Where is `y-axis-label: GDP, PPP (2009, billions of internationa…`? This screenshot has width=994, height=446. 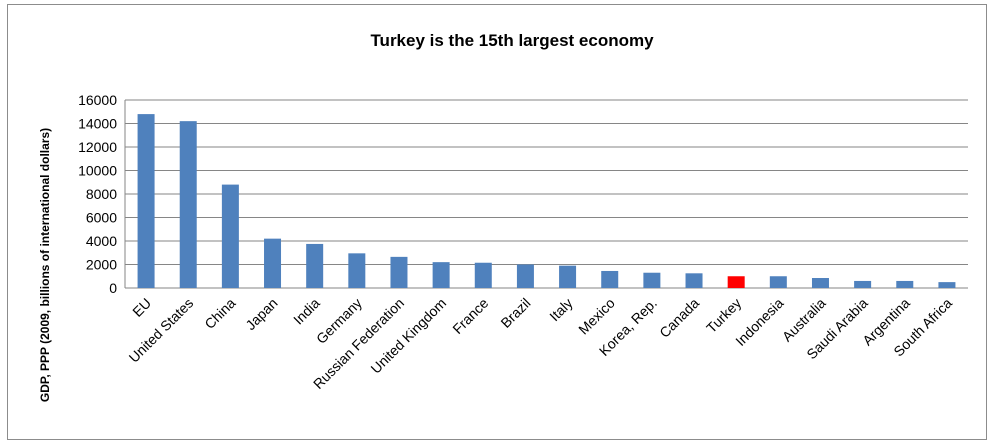
y-axis-label: GDP, PPP (2009, billions of internationa… is located at coordinates (45, 265).